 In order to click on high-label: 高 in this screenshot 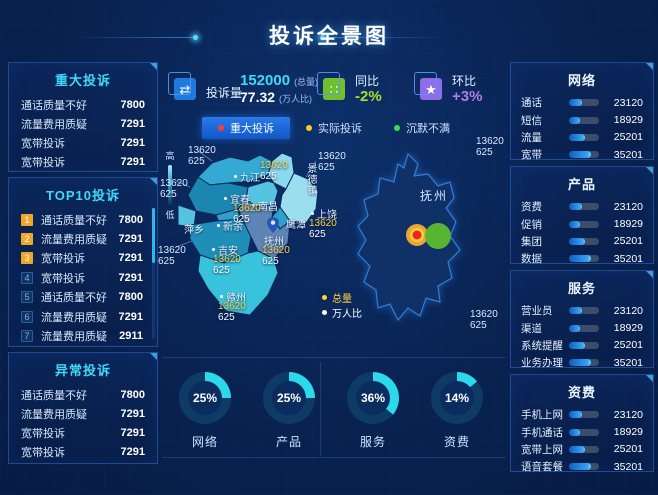, I will do `click(170, 156)`.